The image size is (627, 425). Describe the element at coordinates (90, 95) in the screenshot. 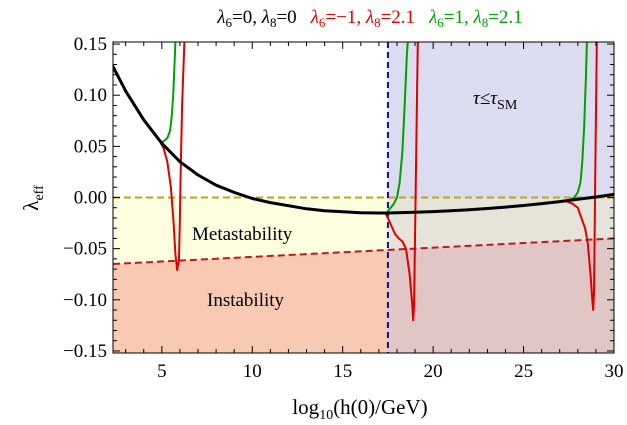

I see `y-tick-label: 0.10` at that location.